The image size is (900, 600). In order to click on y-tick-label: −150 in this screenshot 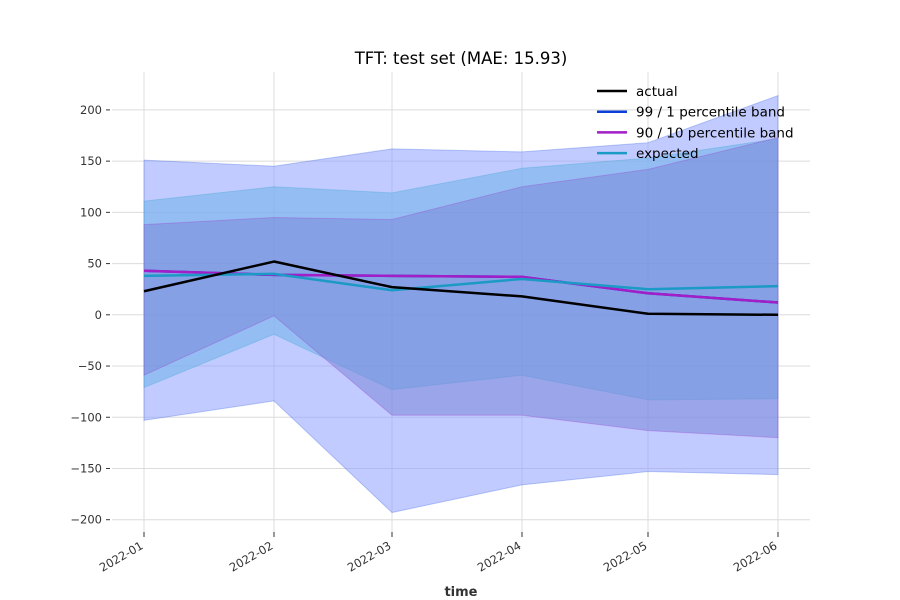, I will do `click(86, 468)`.